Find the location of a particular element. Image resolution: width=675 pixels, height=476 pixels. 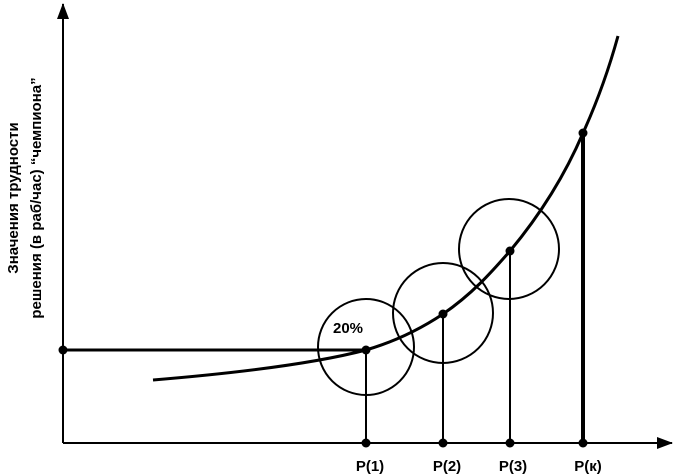

point-label: P(1) is located at coordinates (370, 466).